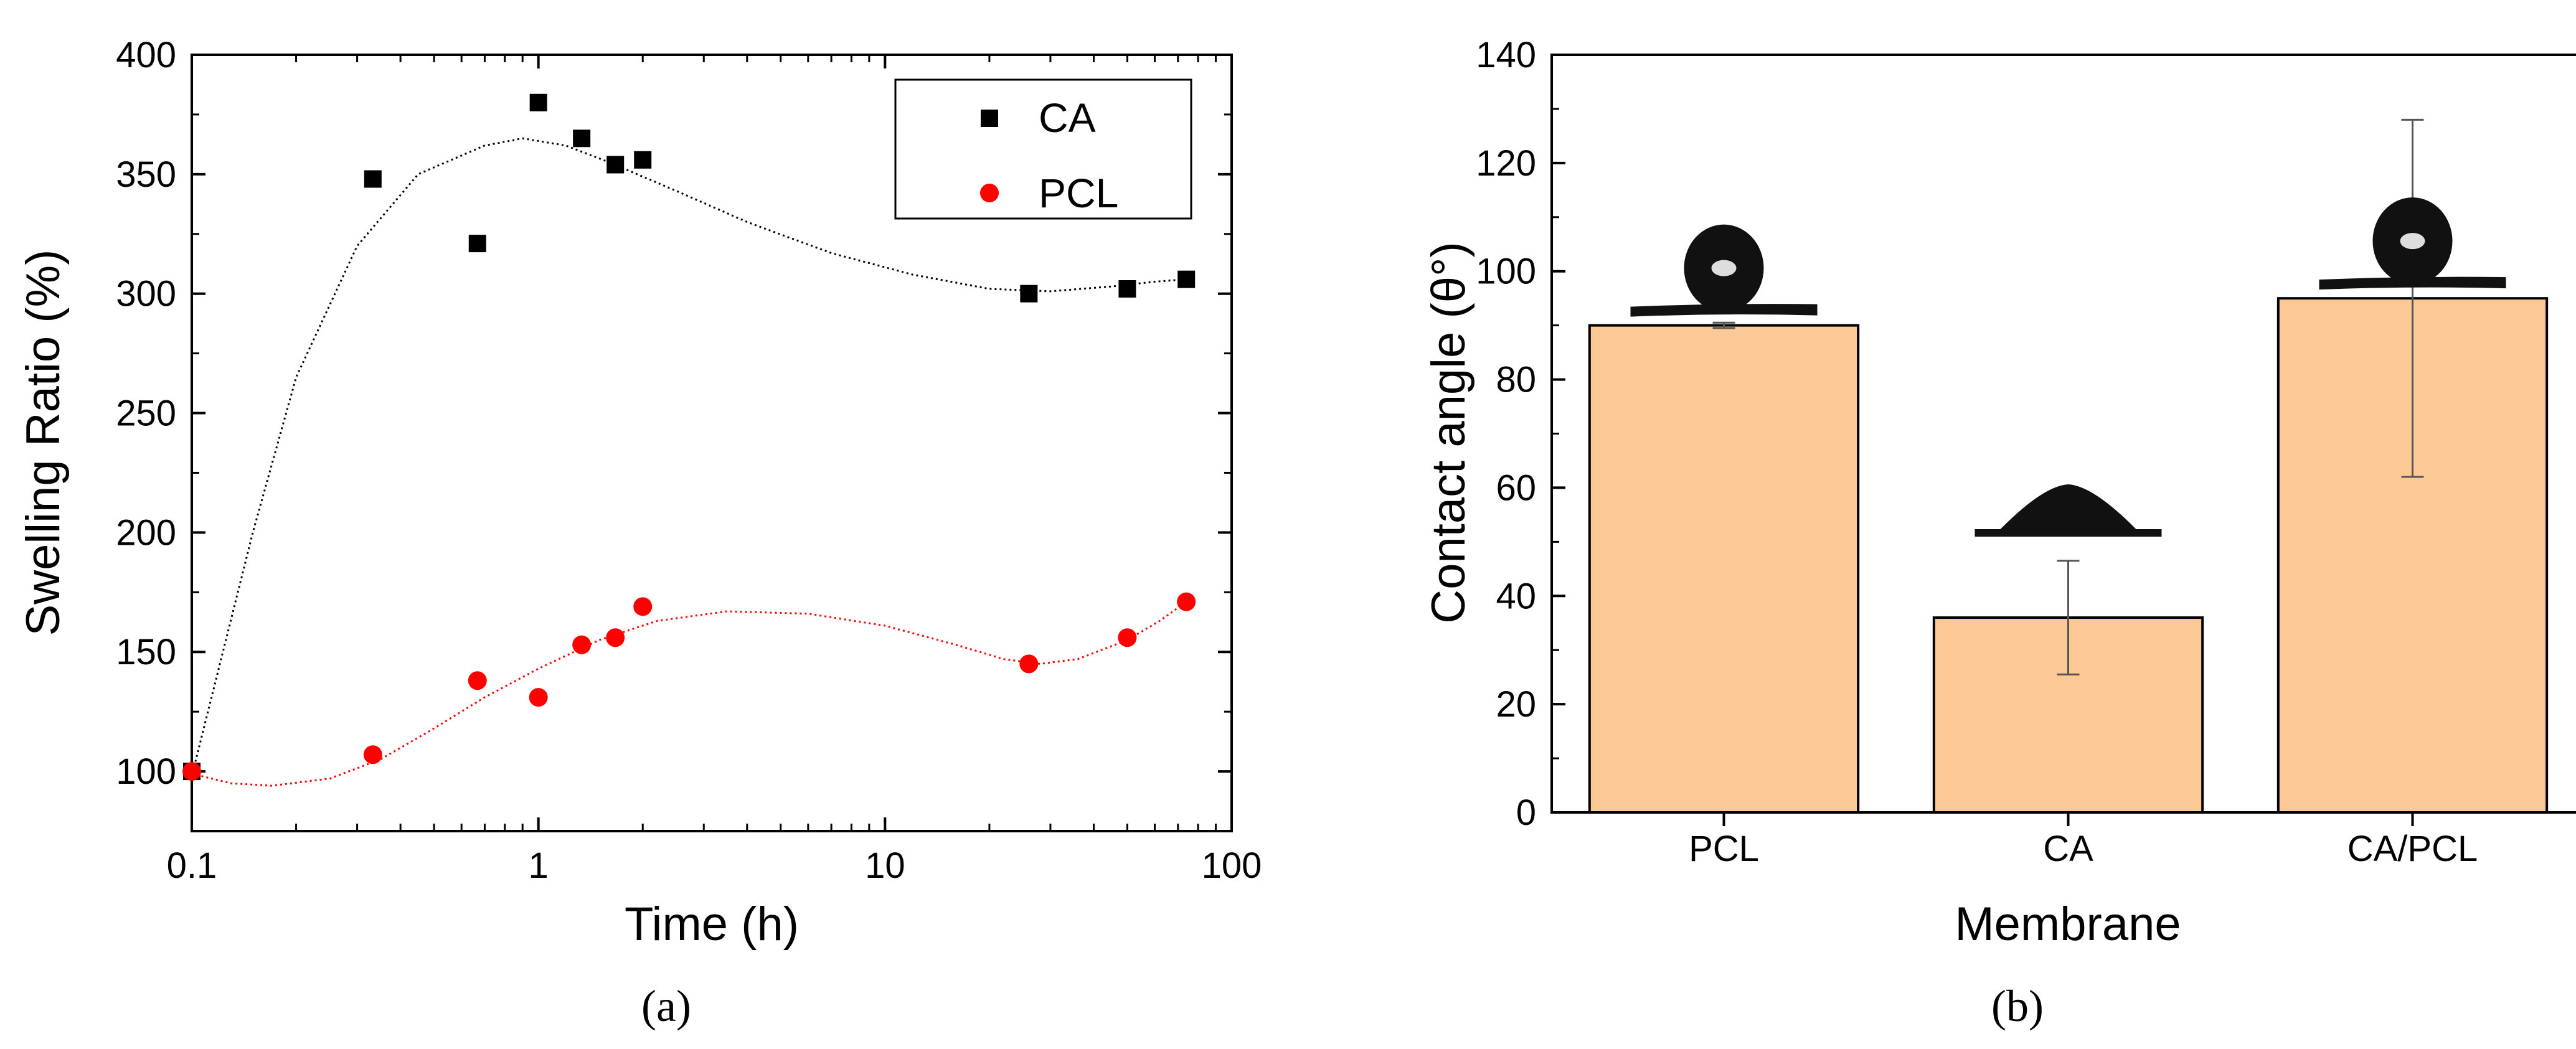 This screenshot has height=1049, width=2576. What do you see at coordinates (1506, 163) in the screenshot?
I see `b-y-tick-label: 120` at bounding box center [1506, 163].